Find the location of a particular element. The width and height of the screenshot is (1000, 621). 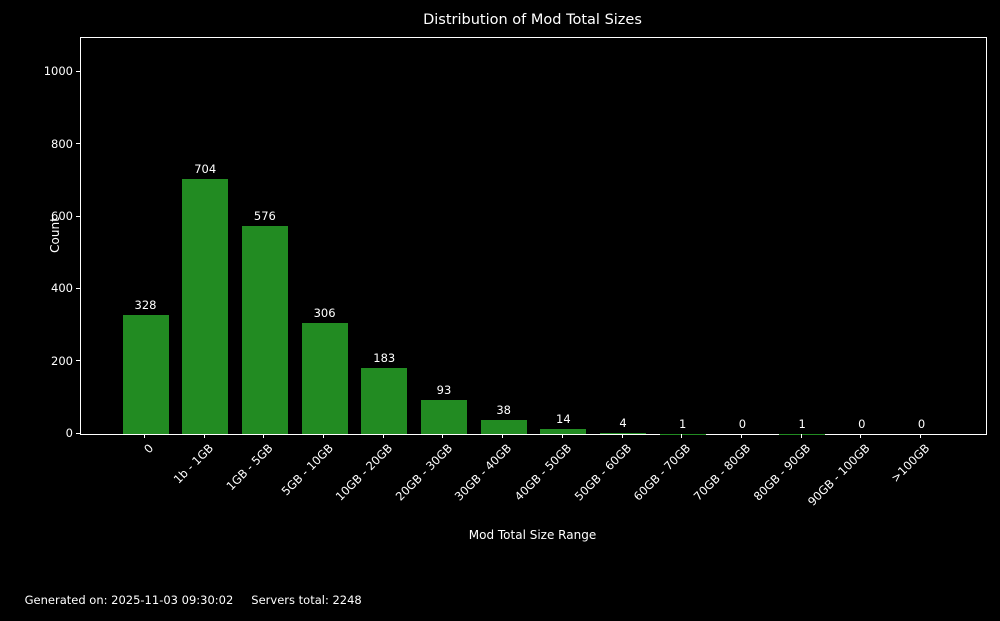

y-tick-label-5: 1000 is located at coordinates (58, 71).